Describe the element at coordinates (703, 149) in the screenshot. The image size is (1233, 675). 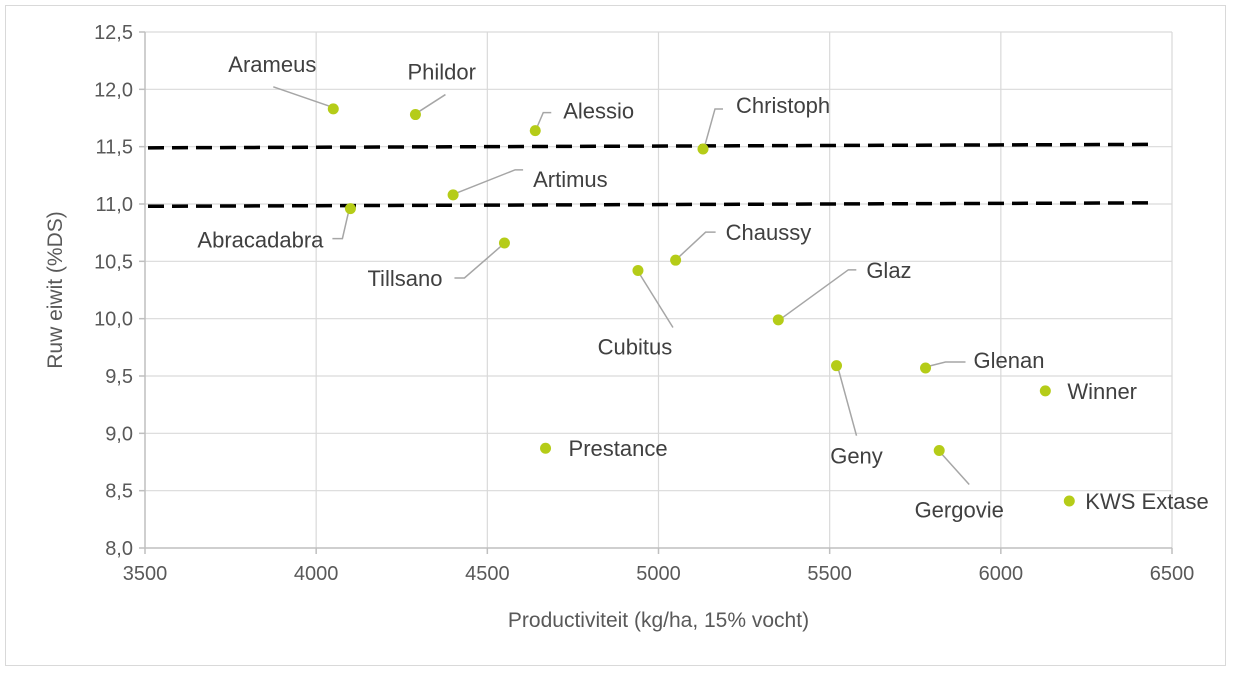
I see `data-point-christoph` at that location.